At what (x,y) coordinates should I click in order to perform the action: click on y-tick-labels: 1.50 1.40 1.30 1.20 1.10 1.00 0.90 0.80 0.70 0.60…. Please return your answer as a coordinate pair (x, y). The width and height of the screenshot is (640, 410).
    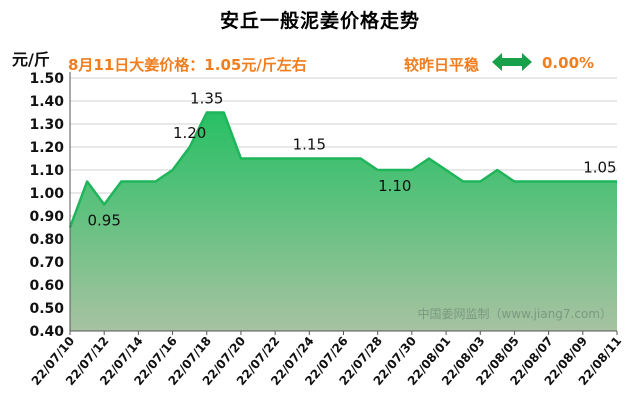
    Looking at the image, I should click on (46, 205).